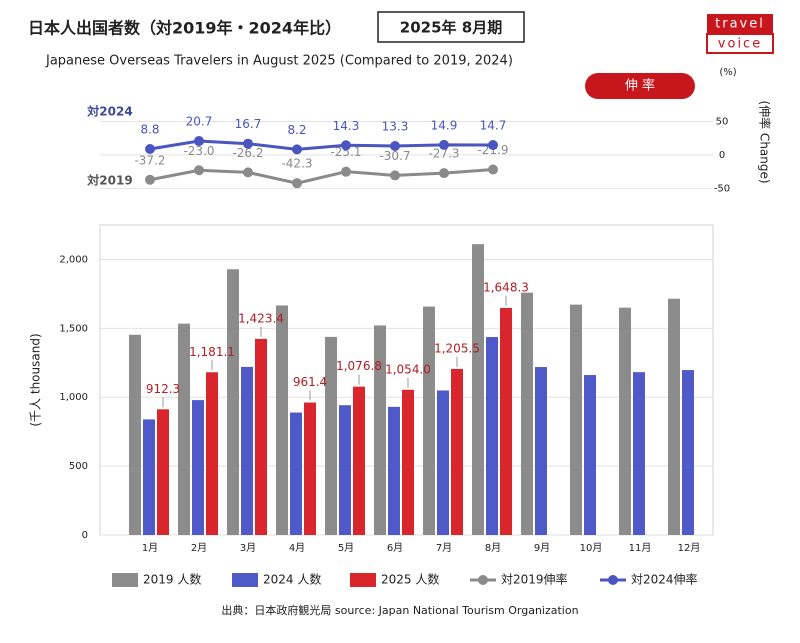 This screenshot has width=800, height=643. What do you see at coordinates (640, 86) in the screenshot?
I see `badge-box` at bounding box center [640, 86].